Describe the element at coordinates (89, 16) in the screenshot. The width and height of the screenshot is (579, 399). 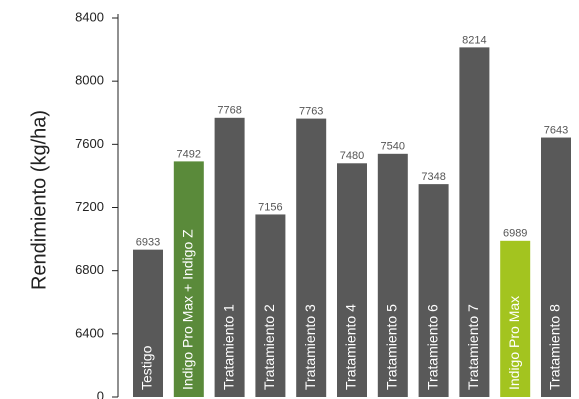
I see `y-tick-label: 8400` at that location.